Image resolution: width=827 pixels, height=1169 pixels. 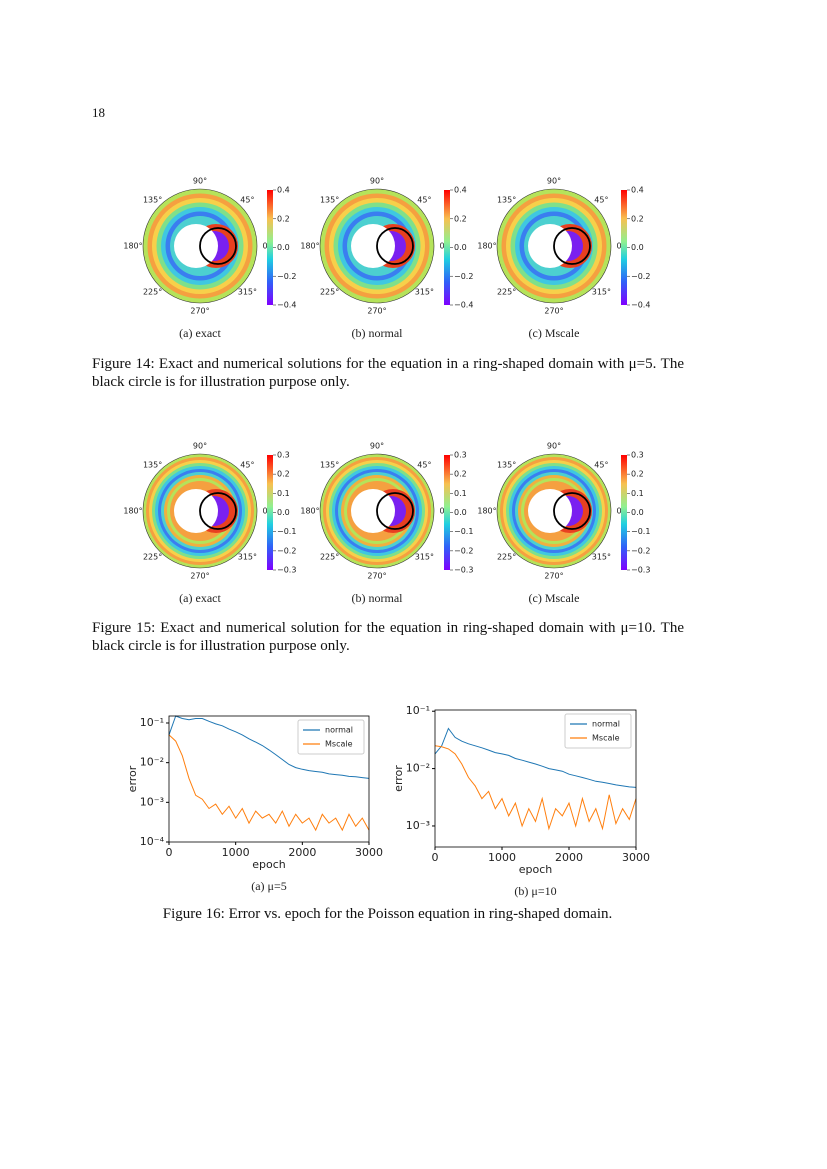 What do you see at coordinates (339, 744) in the screenshot?
I see `legend-label: Mscale` at bounding box center [339, 744].